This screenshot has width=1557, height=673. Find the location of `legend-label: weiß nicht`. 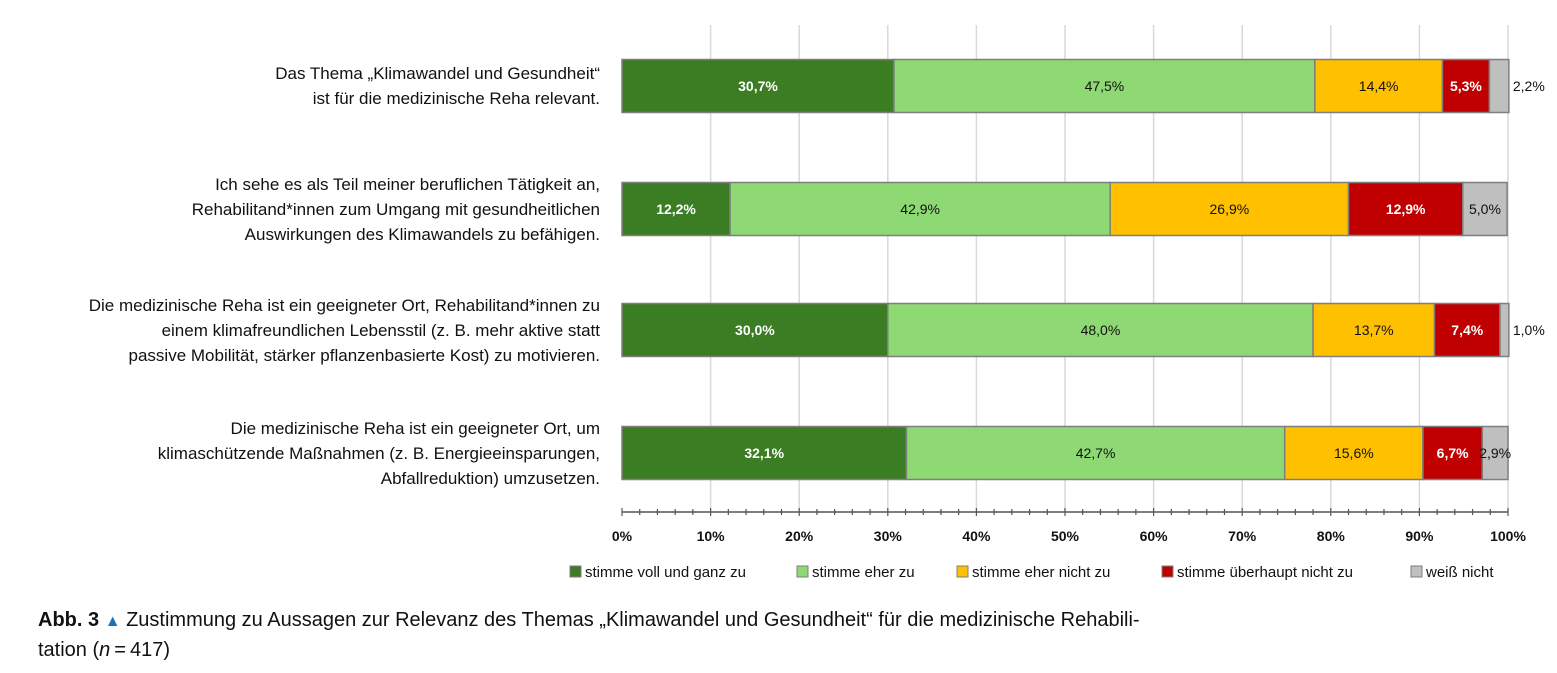

legend-label: weiß nicht is located at coordinates (1459, 572).